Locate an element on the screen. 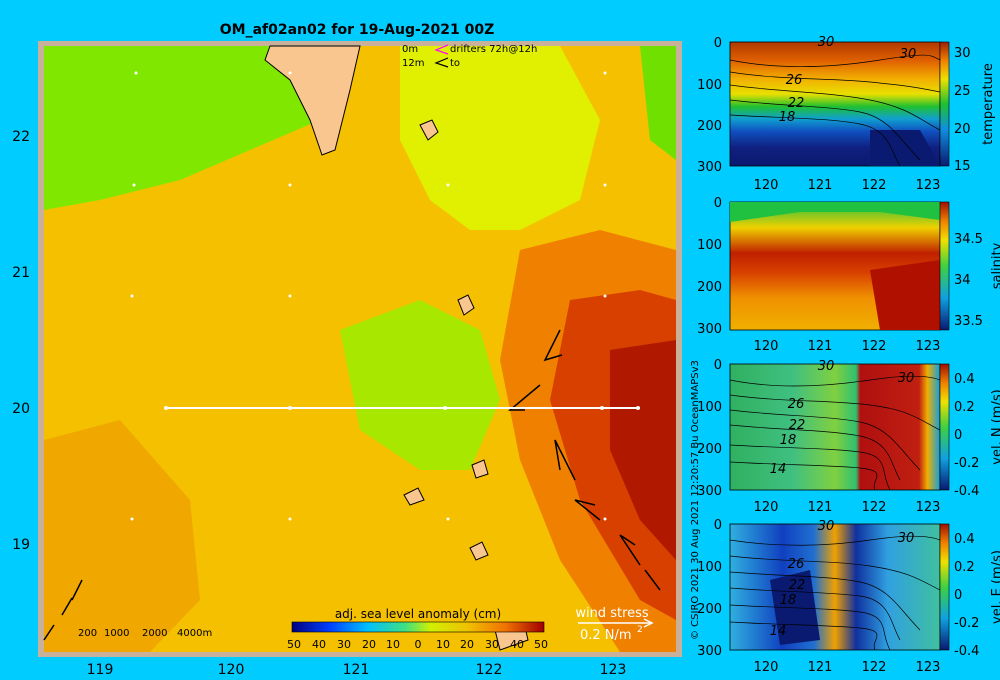 The image size is (1000, 680). panel-vel-n: 30 30 26 22 18 14 is located at coordinates (835, 425).